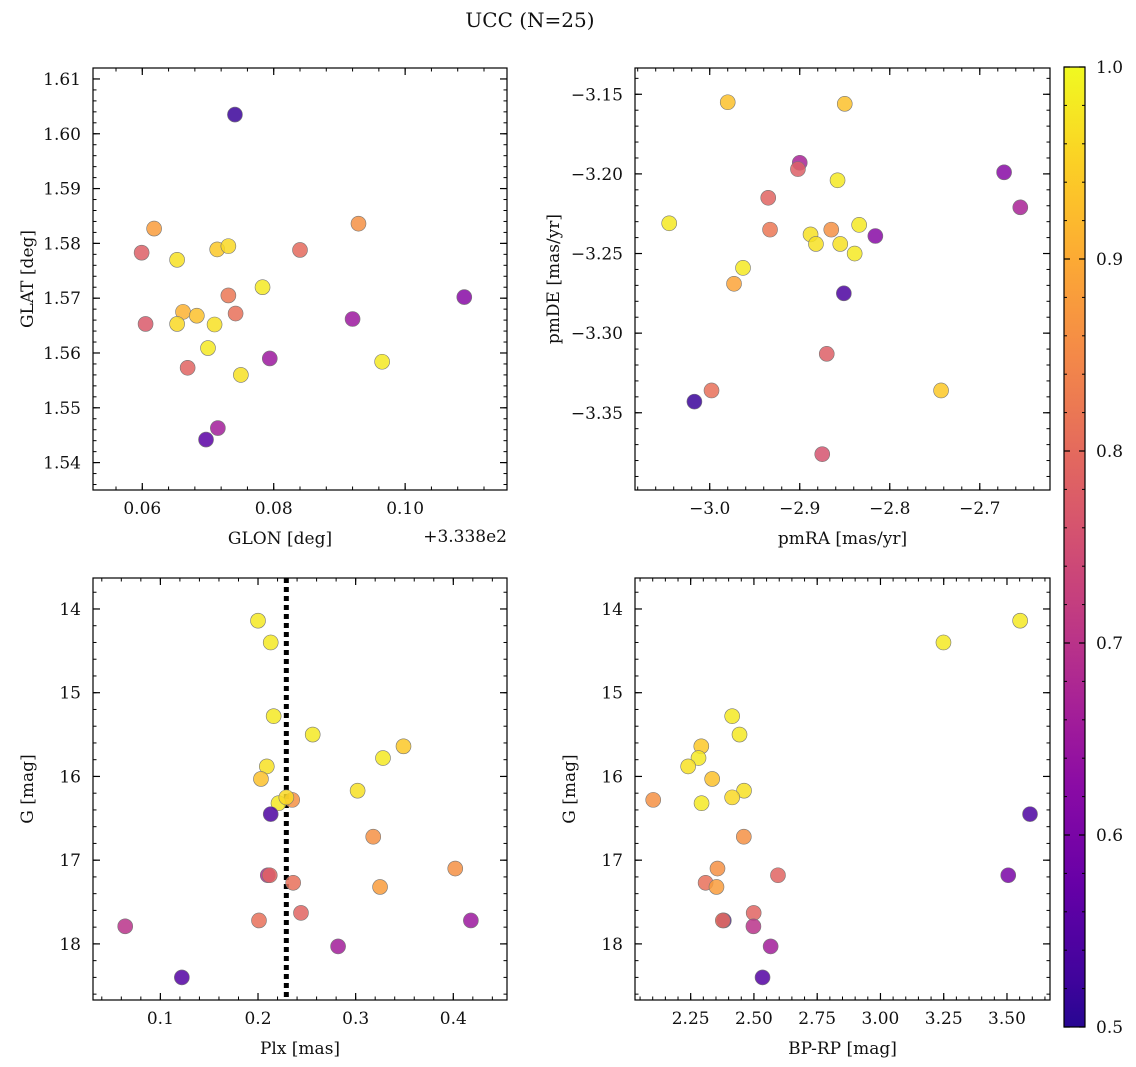 The width and height of the screenshot is (1136, 1067). What do you see at coordinates (142, 509) in the screenshot?
I see `x-tick-label: 0.06` at bounding box center [142, 509].